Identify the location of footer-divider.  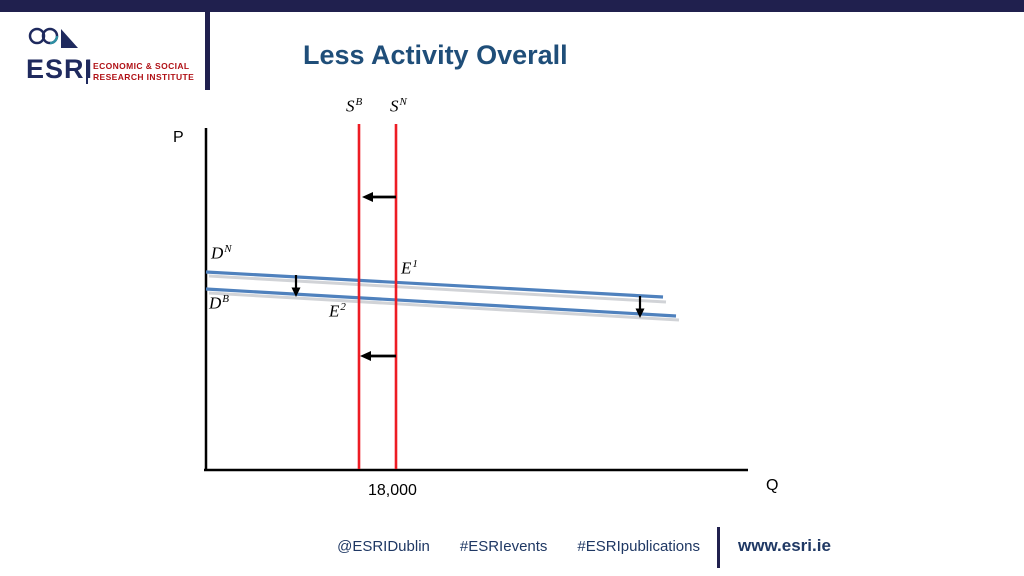
(718, 547).